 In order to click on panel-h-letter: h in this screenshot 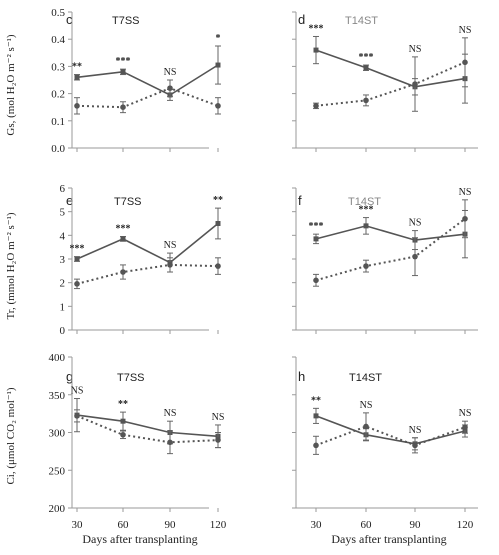, I will do `click(301, 376)`.